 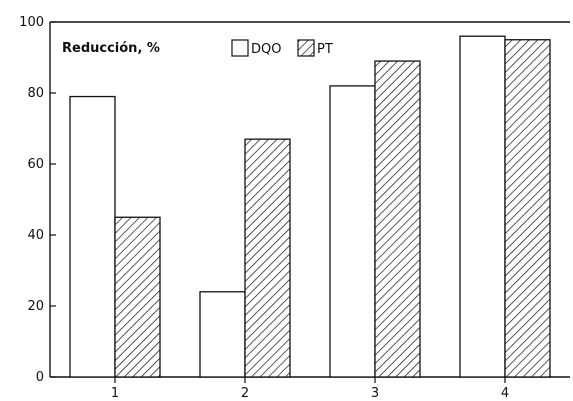 What do you see at coordinates (35, 93) in the screenshot?
I see `y-tick-label: 80` at bounding box center [35, 93].